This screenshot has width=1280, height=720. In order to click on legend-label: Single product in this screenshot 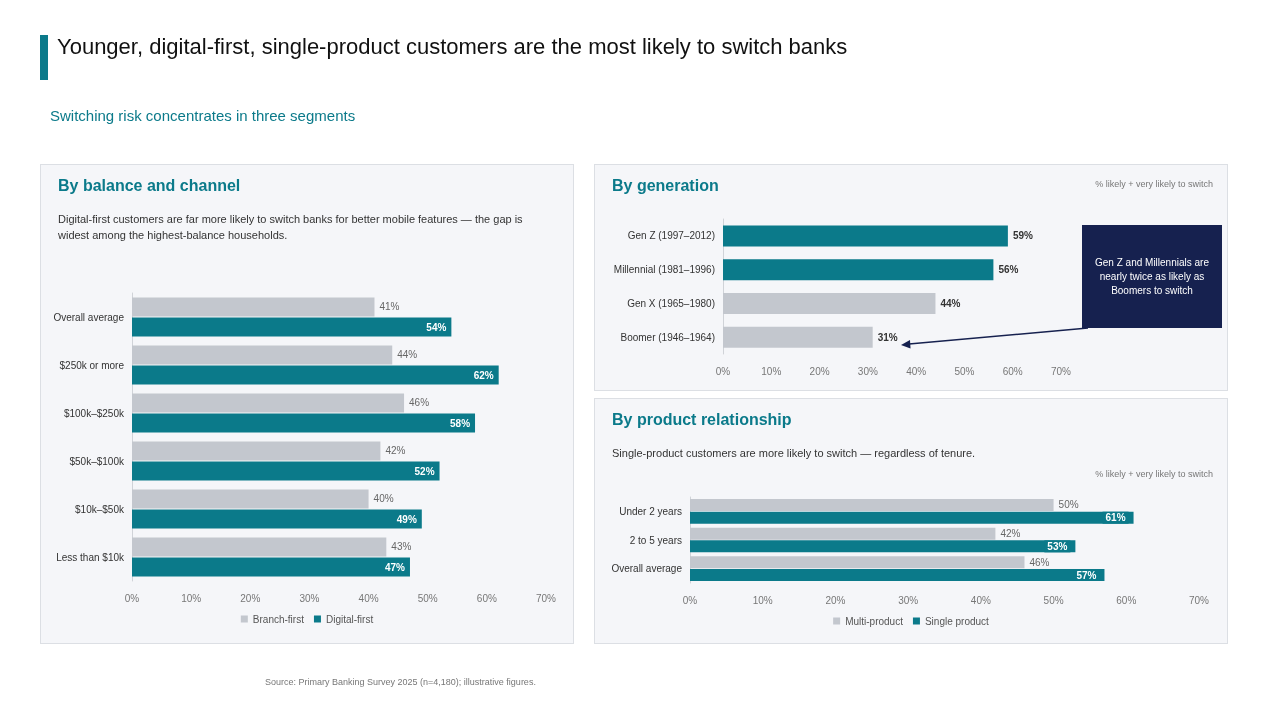, I will do `click(957, 621)`.